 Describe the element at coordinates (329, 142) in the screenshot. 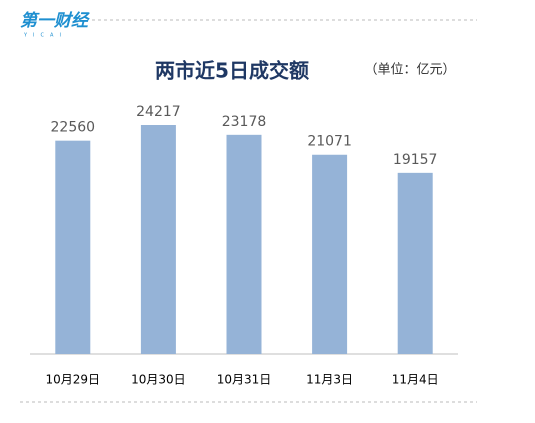

I see `value-label: 21071` at that location.